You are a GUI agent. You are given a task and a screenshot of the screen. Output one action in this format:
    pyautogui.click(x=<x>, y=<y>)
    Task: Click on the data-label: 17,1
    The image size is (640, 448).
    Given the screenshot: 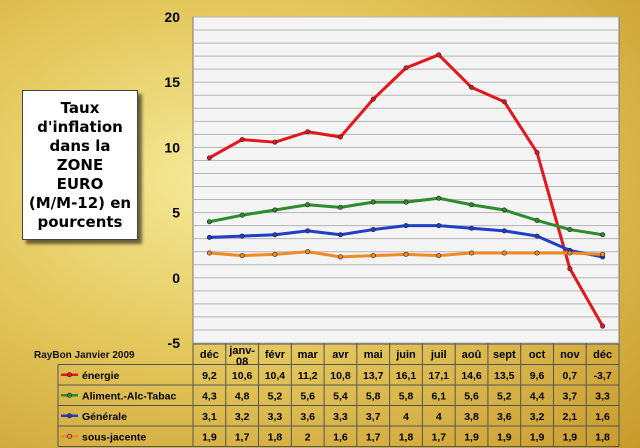 What is the action you would take?
    pyautogui.click(x=439, y=376)
    